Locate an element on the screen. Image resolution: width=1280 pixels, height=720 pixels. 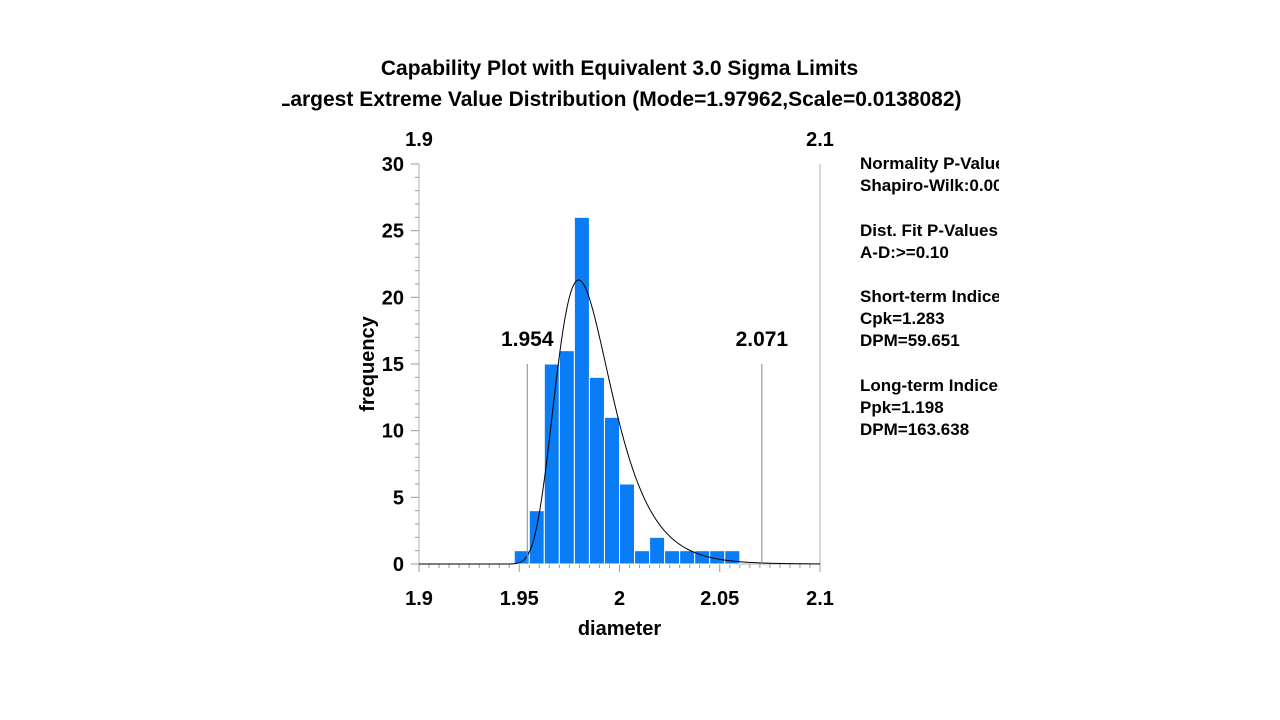
x-tick-label: 2.05 is located at coordinates (719, 599).